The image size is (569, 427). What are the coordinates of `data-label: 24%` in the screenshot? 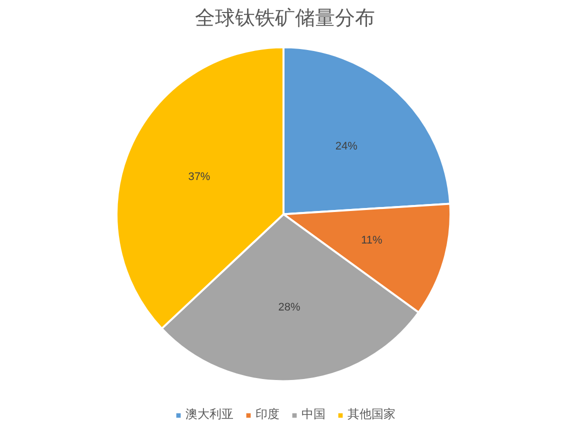 It's located at (346, 146).